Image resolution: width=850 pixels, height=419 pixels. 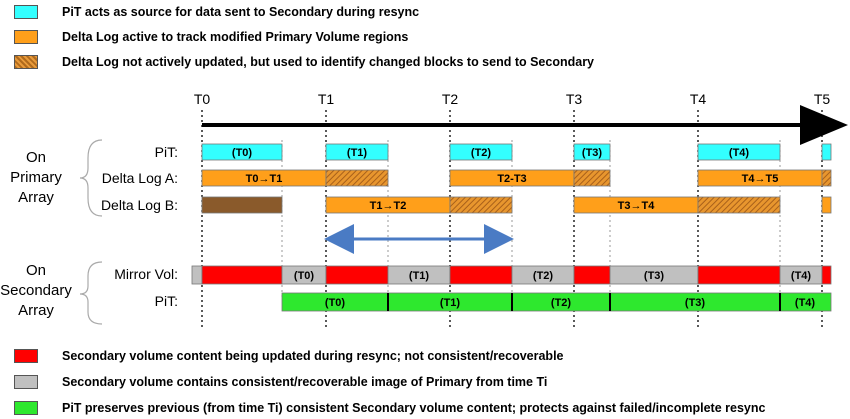 What do you see at coordinates (202, 99) in the screenshot?
I see `tick-label-t0: T0` at bounding box center [202, 99].